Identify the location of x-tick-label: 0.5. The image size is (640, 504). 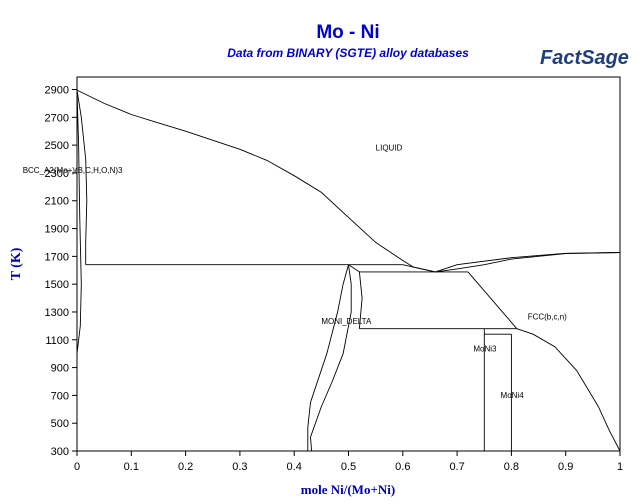
(348, 467).